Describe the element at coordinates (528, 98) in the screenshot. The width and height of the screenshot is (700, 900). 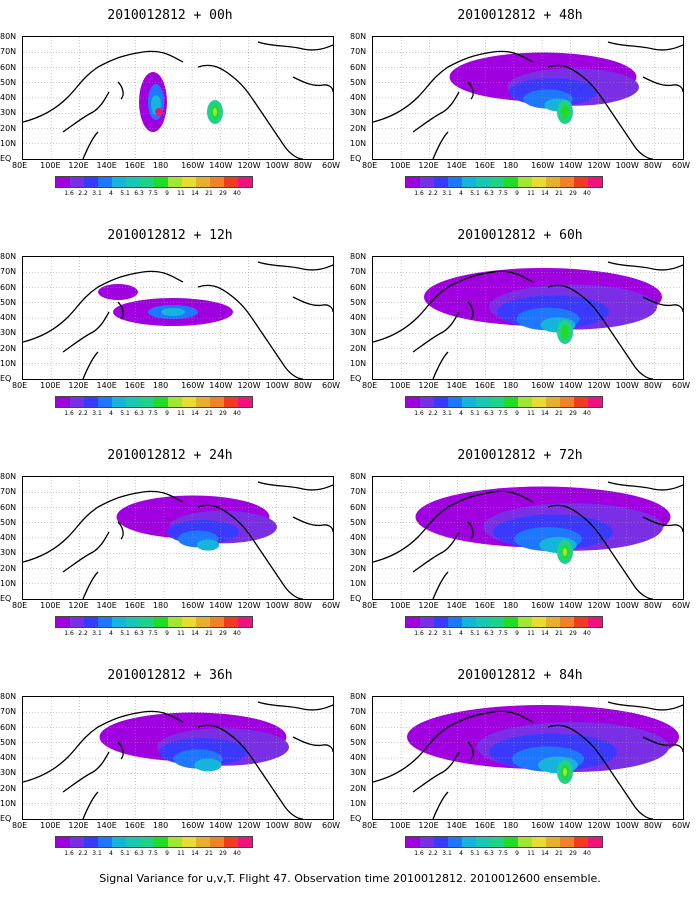
I see `map-area` at that location.